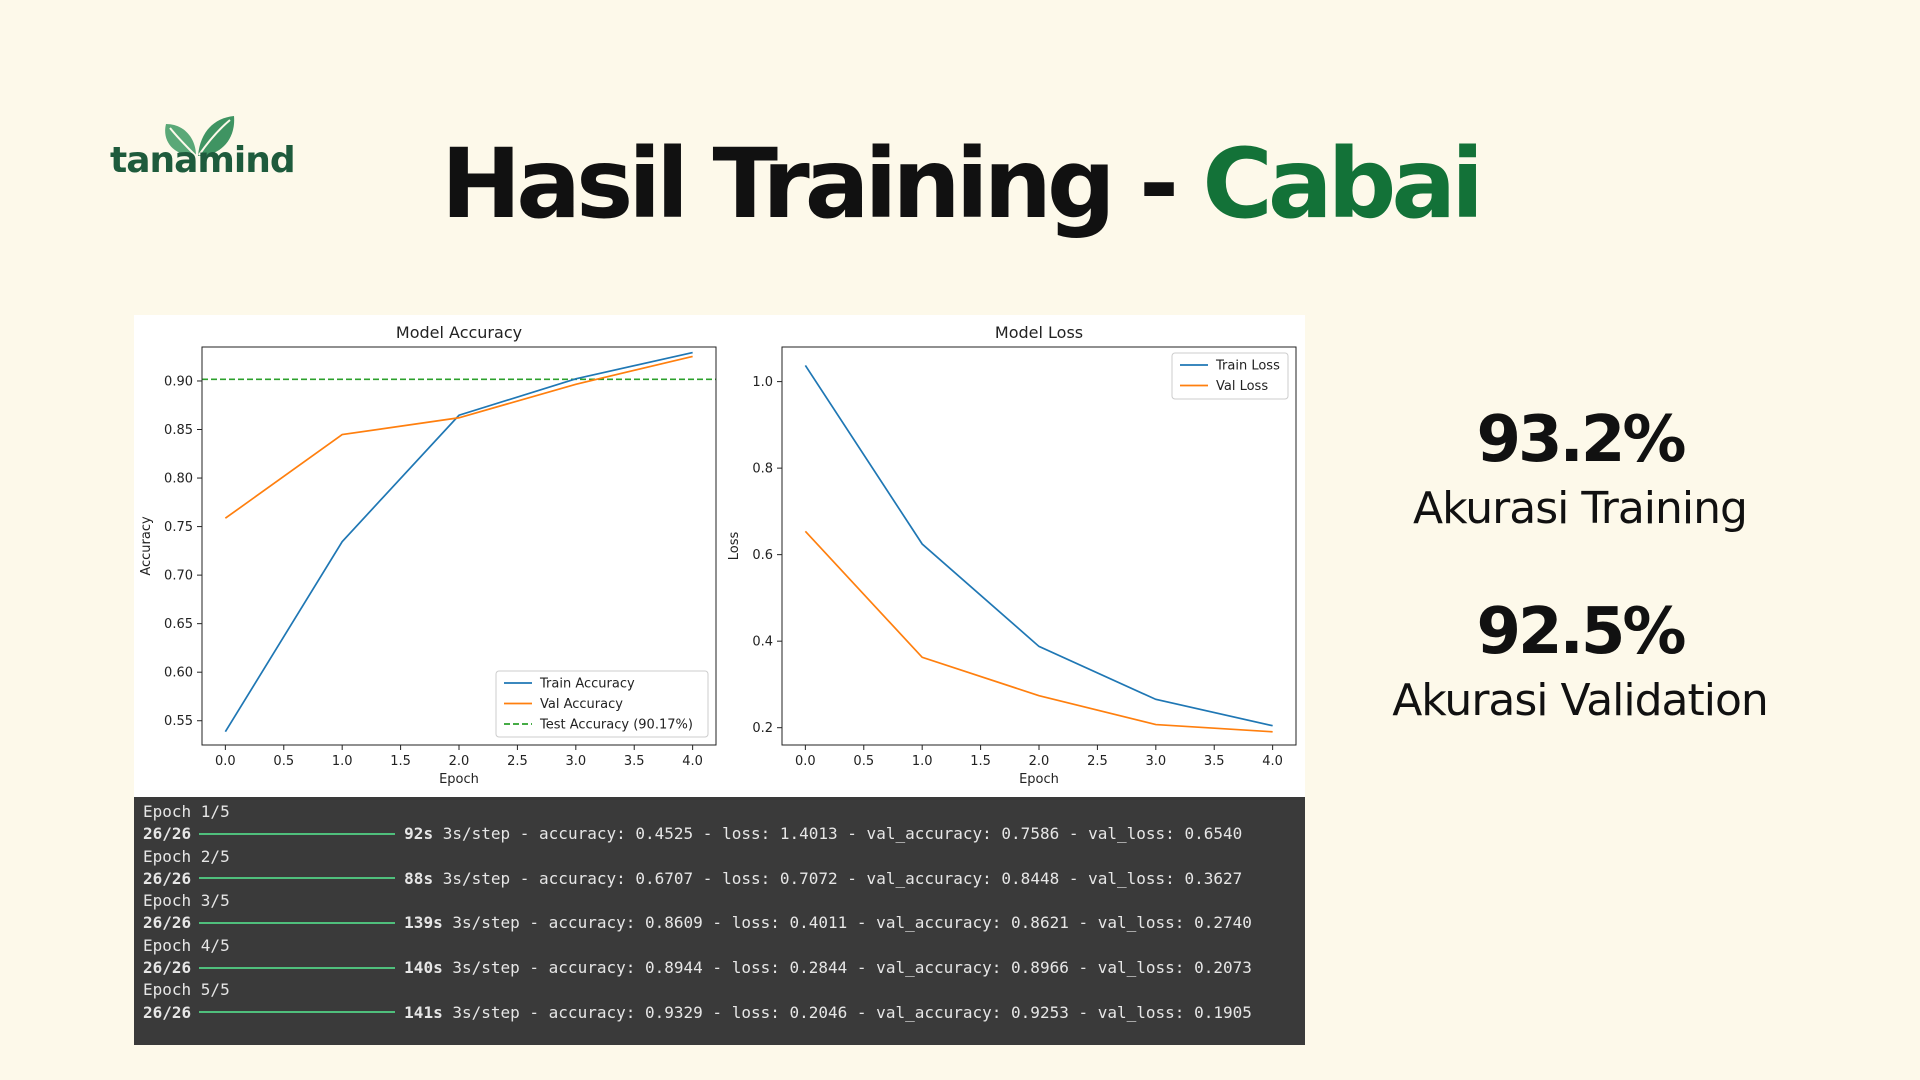 The width and height of the screenshot is (1920, 1080). I want to click on stat-training-label: Akurasi Training, so click(1580, 508).